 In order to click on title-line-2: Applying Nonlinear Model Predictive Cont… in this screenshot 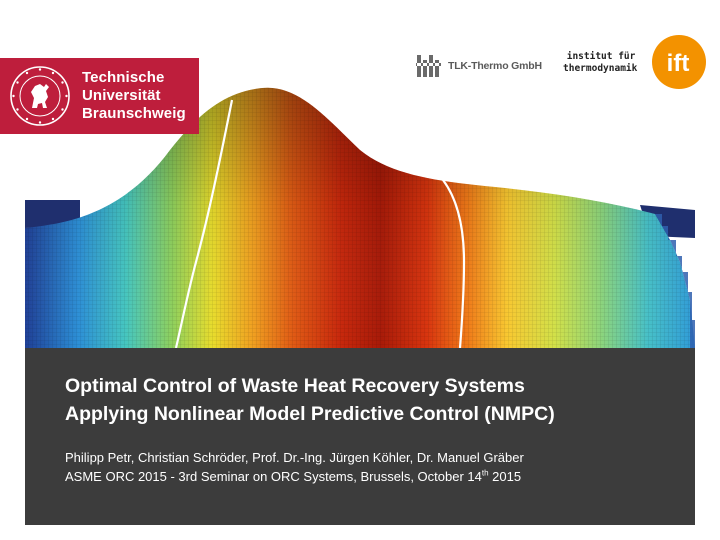, I will do `click(310, 414)`.